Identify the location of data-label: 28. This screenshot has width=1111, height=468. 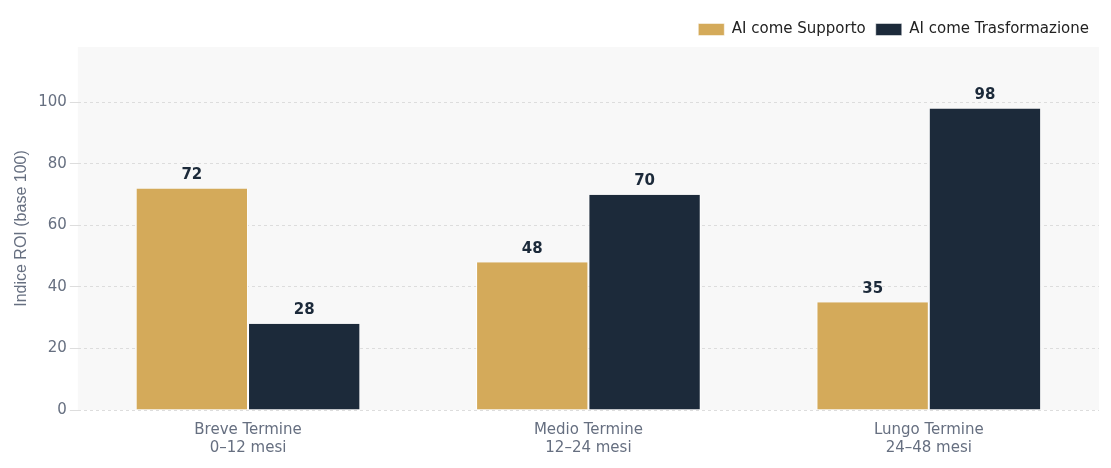
(304, 309).